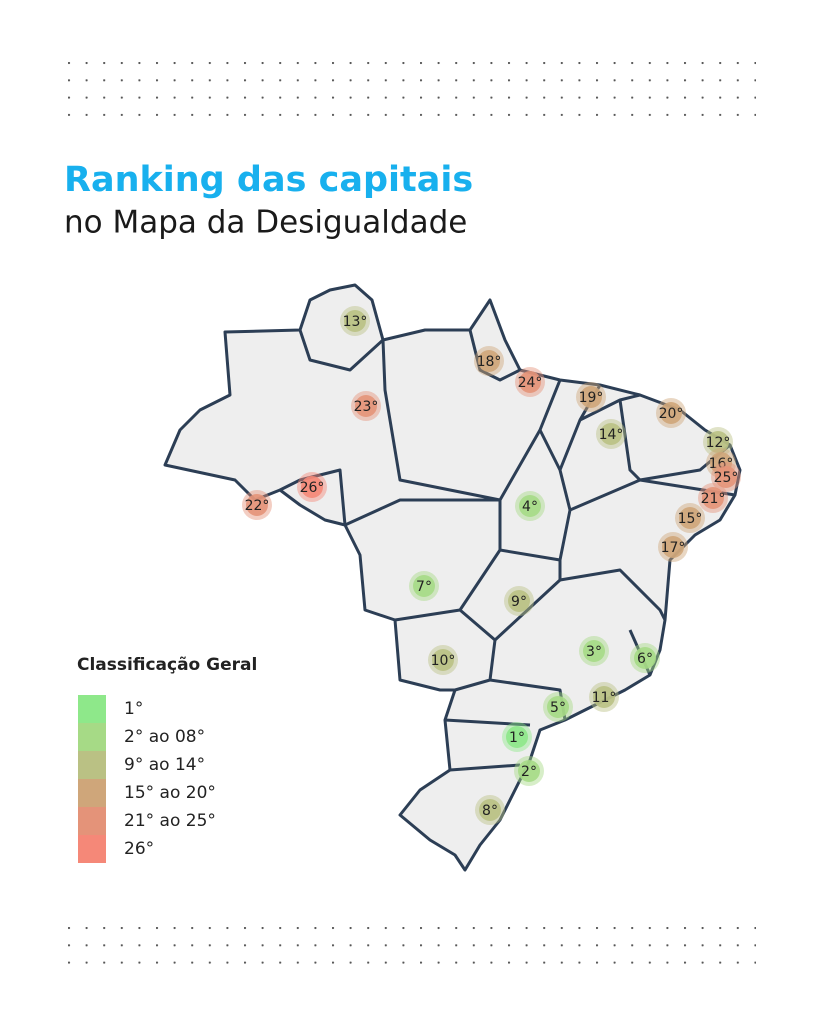 This screenshot has height=1024, width=819. I want to click on marker-label: 24°, so click(530, 383).